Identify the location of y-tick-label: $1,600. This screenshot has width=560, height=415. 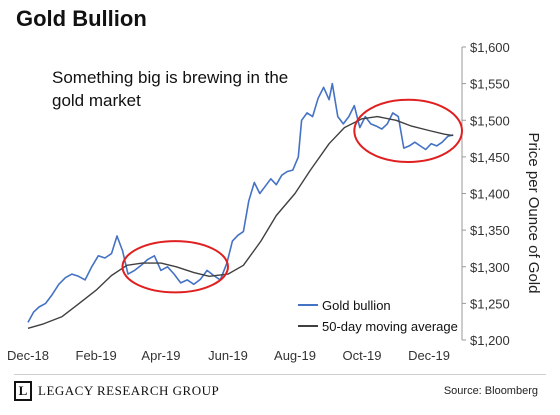
(490, 47).